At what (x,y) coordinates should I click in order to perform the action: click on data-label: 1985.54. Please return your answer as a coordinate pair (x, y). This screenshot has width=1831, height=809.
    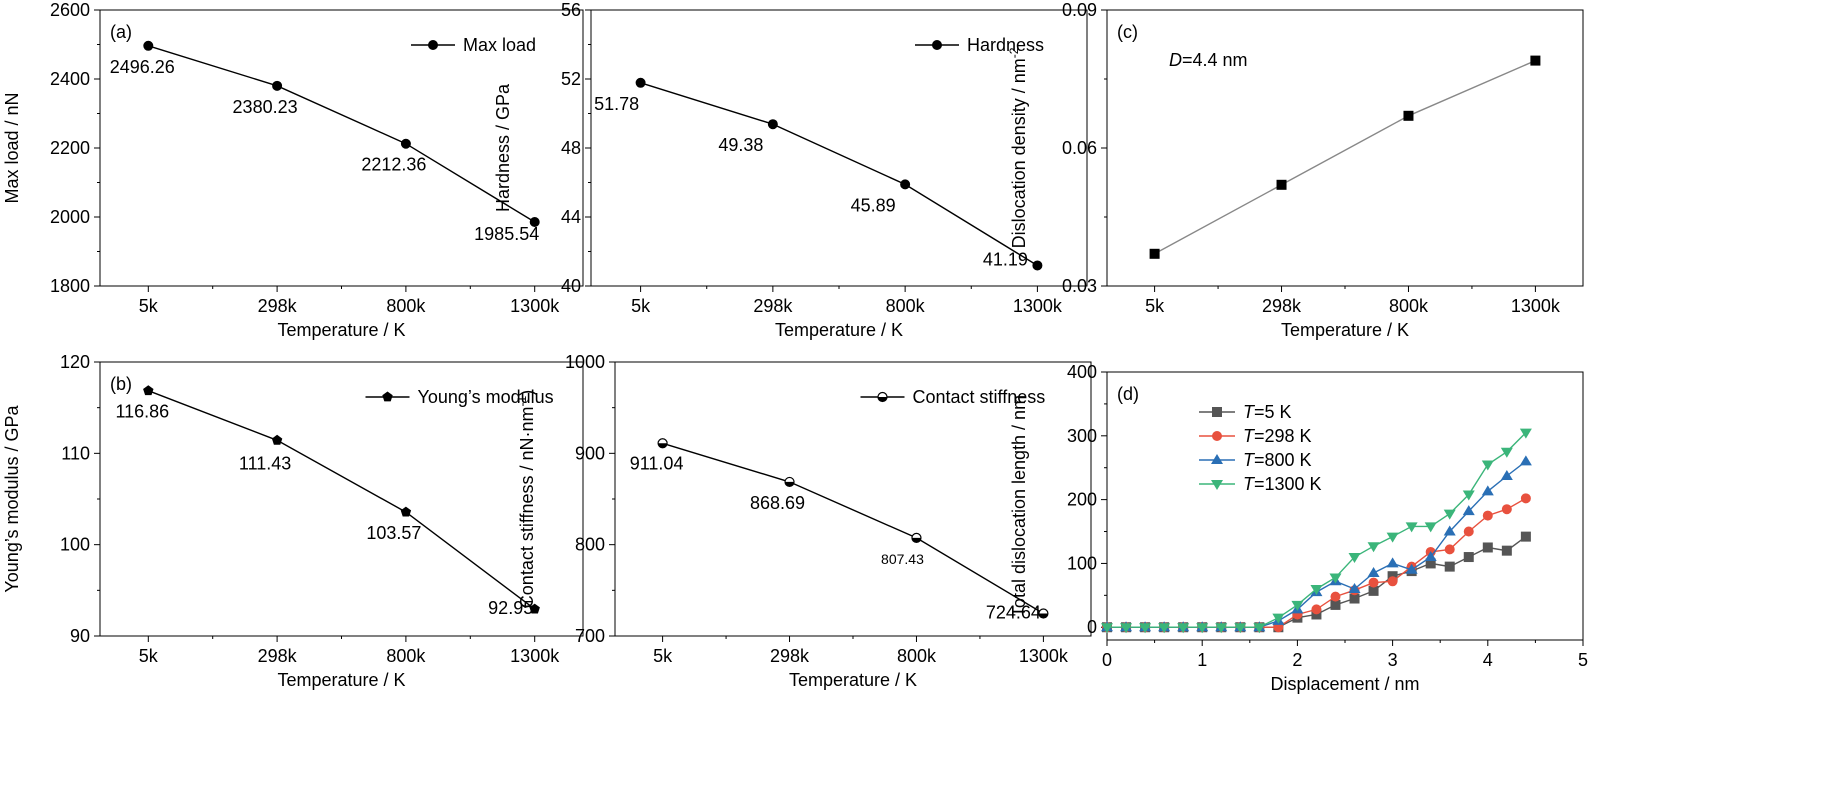
    Looking at the image, I should click on (506, 234).